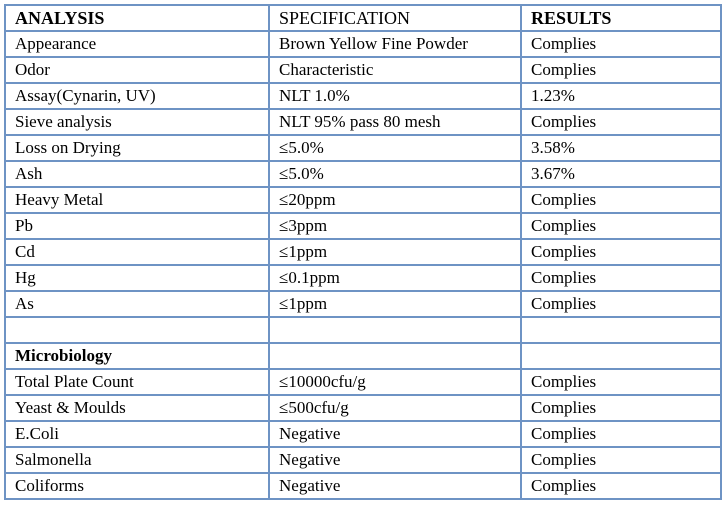  What do you see at coordinates (137, 96) in the screenshot?
I see `analysis-cell: Assay(Cynarin, UV)` at bounding box center [137, 96].